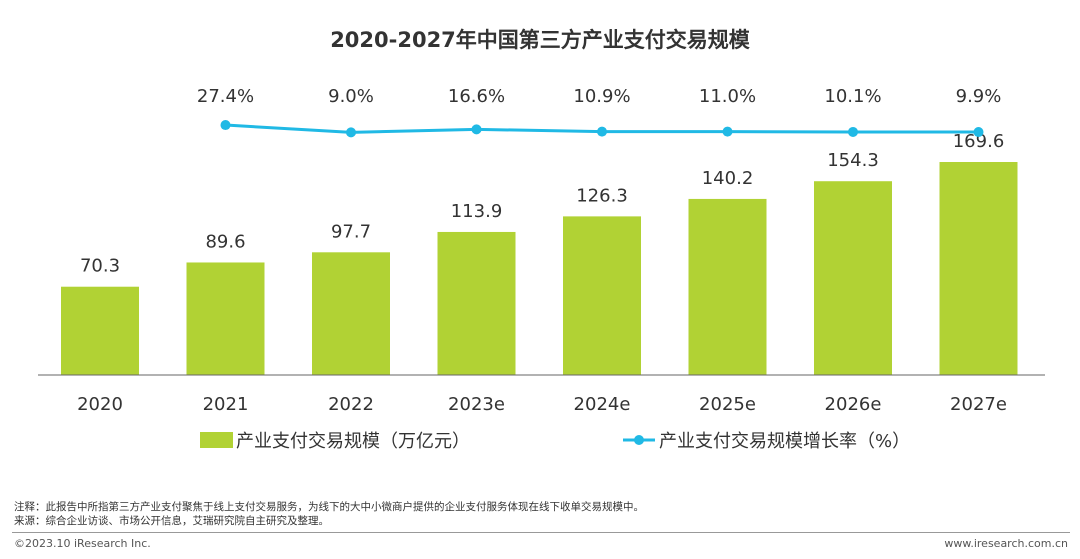 This screenshot has width=1080, height=559. Describe the element at coordinates (100, 404) in the screenshot. I see `x-tick-2020: 2020` at that location.